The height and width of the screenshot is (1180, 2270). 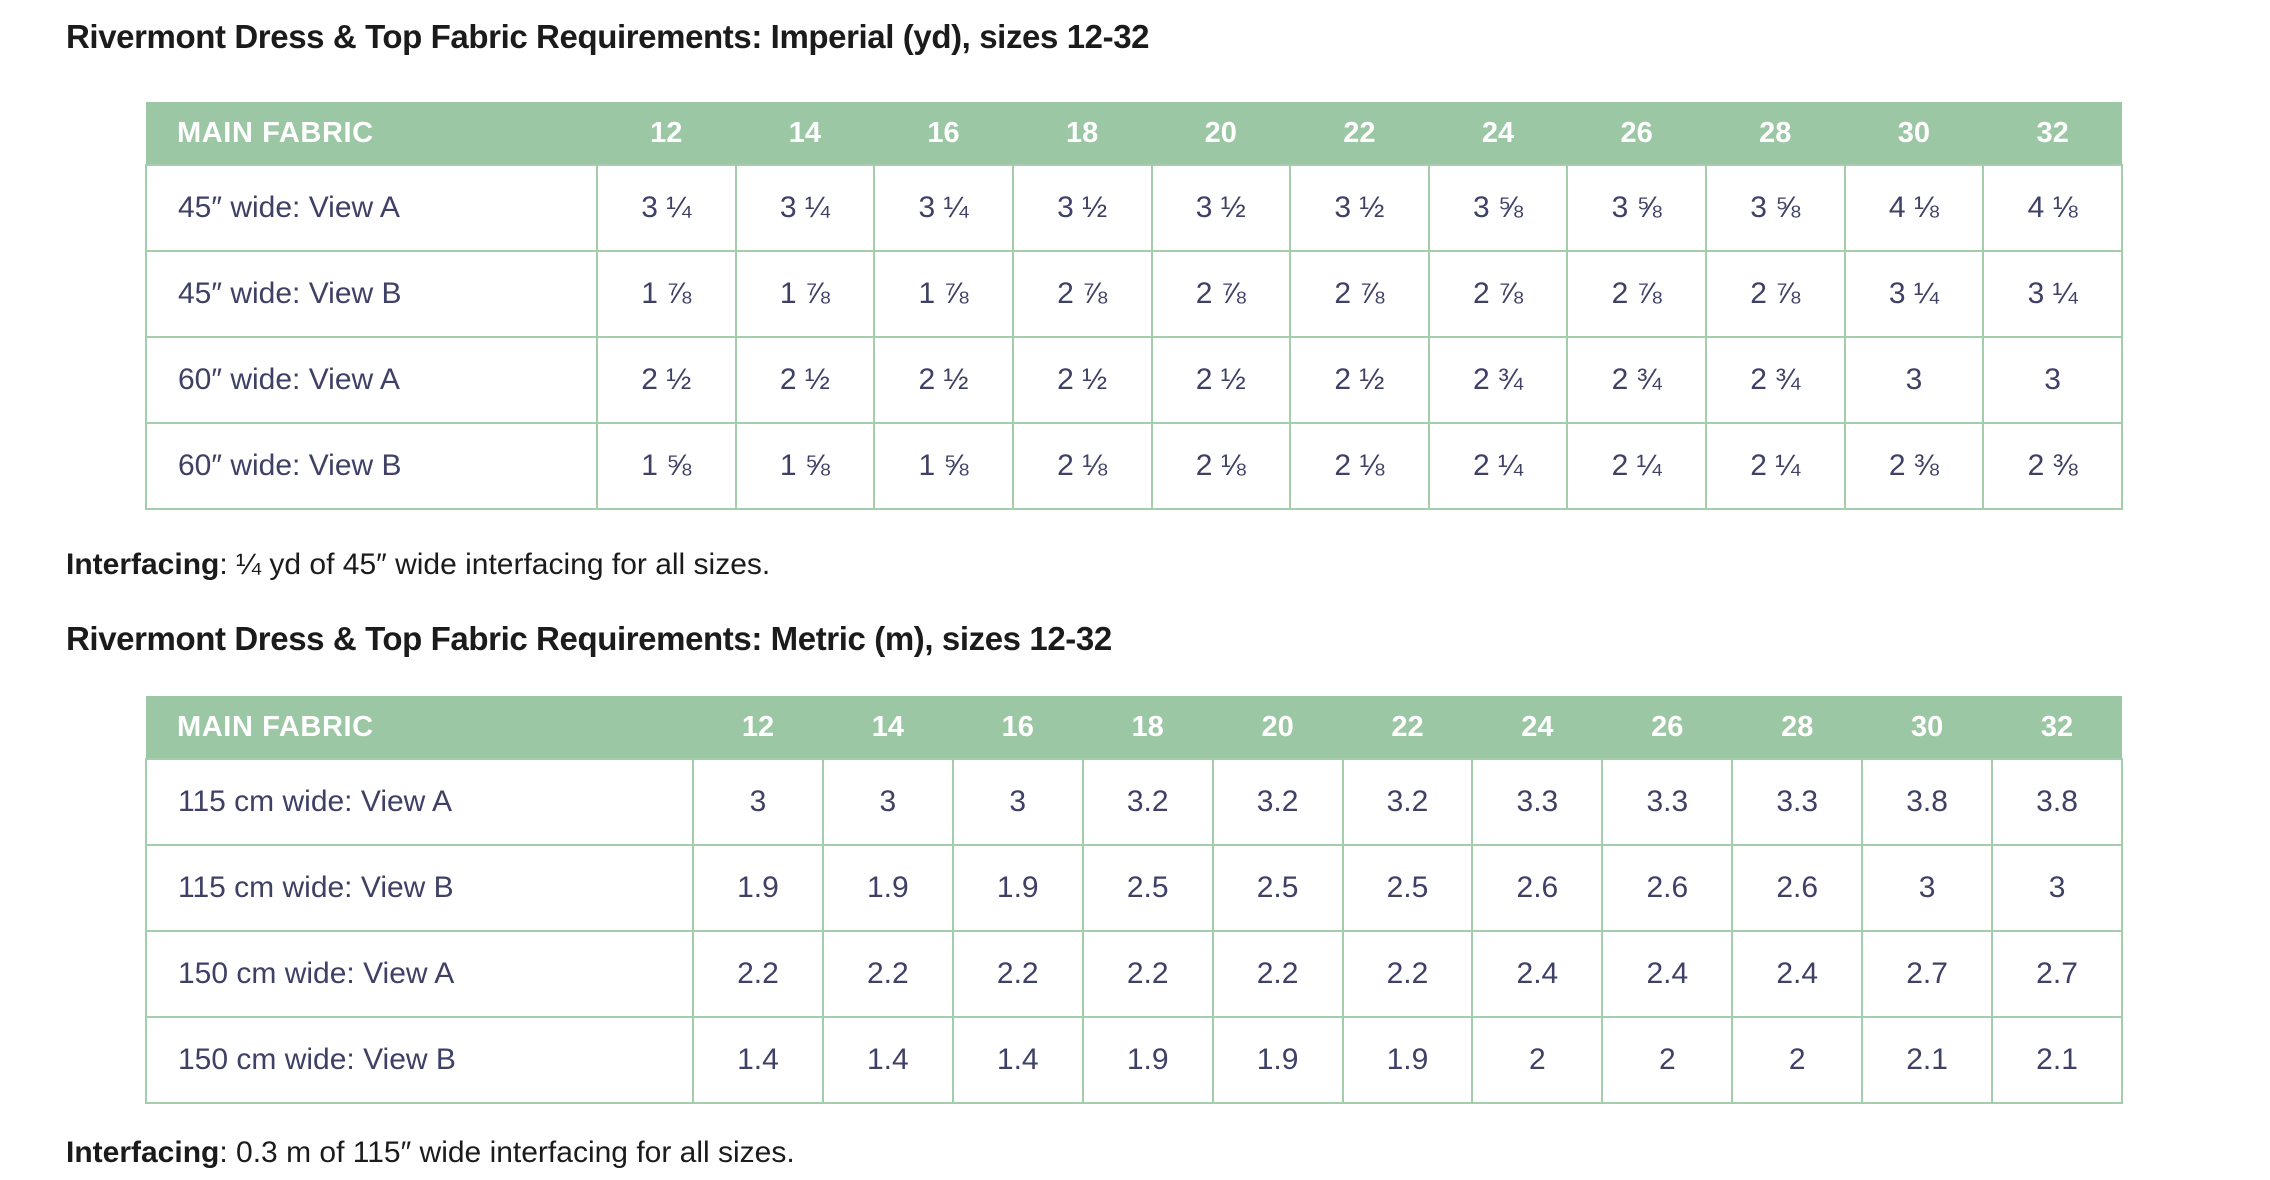 I want to click on imperial-table-header: MAIN FABRIC 12 14 16 18 20 22 24 26 28 30 32, so click(x=1134, y=133).